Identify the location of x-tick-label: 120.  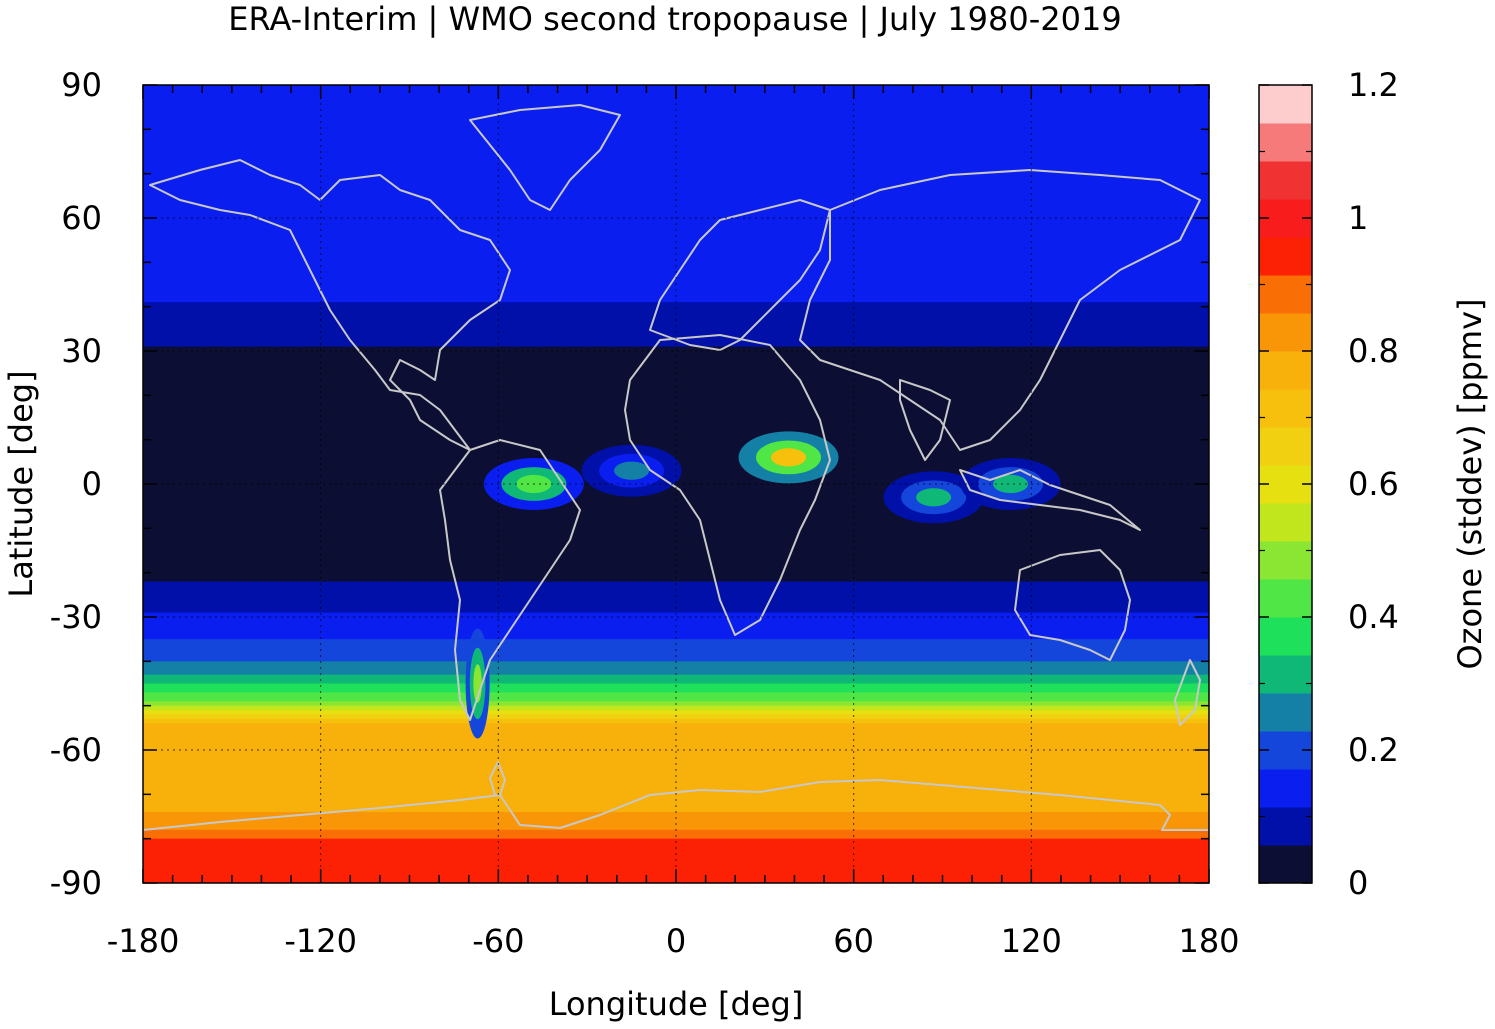
(1031, 941).